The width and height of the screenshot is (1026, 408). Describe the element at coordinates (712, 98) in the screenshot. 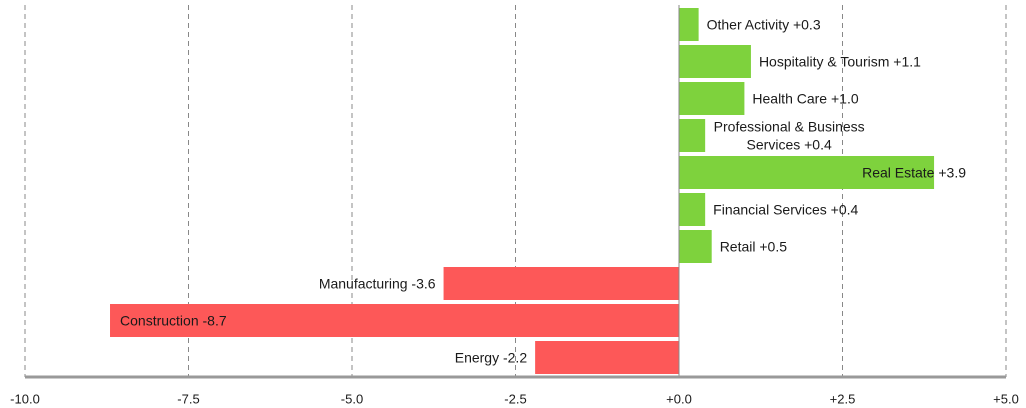

I see `bar-health-care` at that location.